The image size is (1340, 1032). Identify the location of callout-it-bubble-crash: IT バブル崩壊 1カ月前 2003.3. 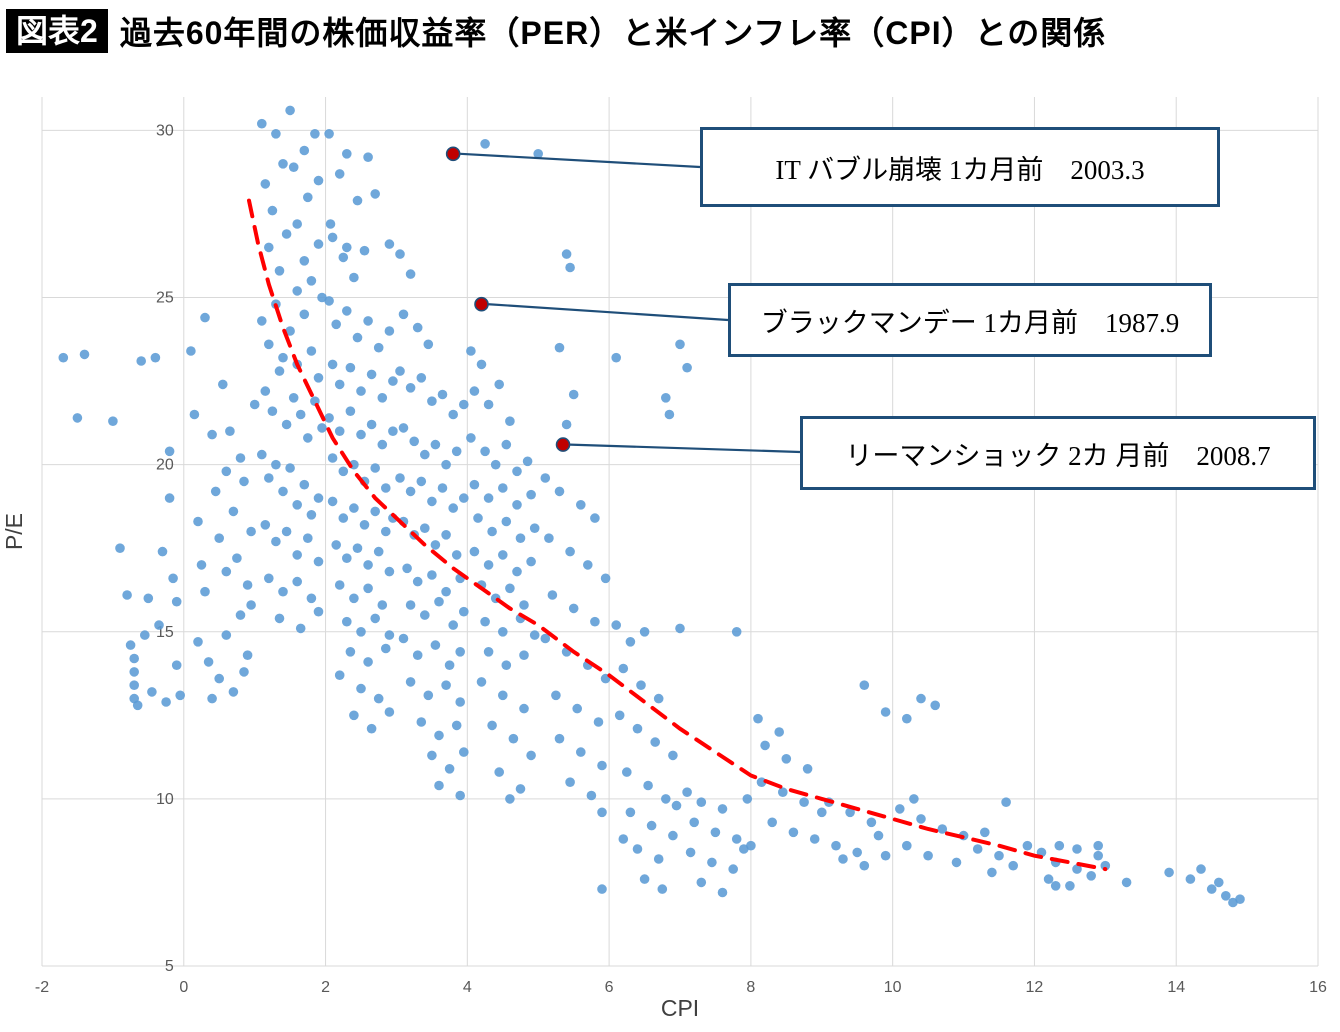
(960, 167).